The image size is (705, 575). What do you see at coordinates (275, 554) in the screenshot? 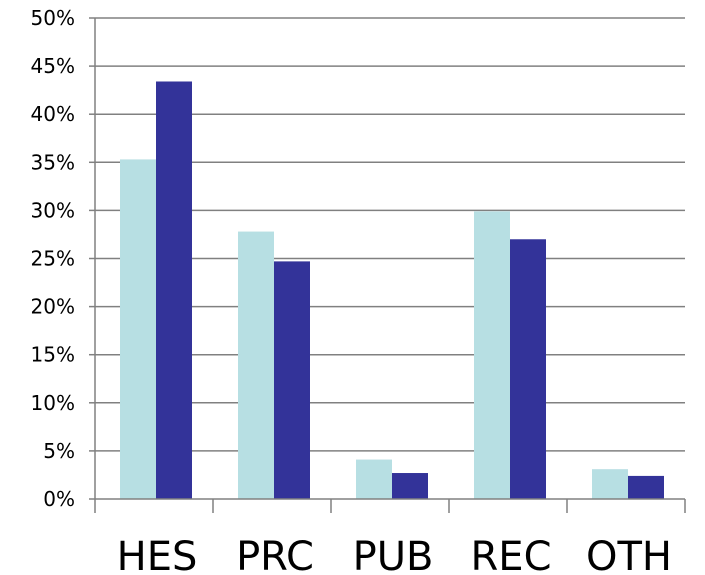
I see `x-category-label: PRC` at bounding box center [275, 554].